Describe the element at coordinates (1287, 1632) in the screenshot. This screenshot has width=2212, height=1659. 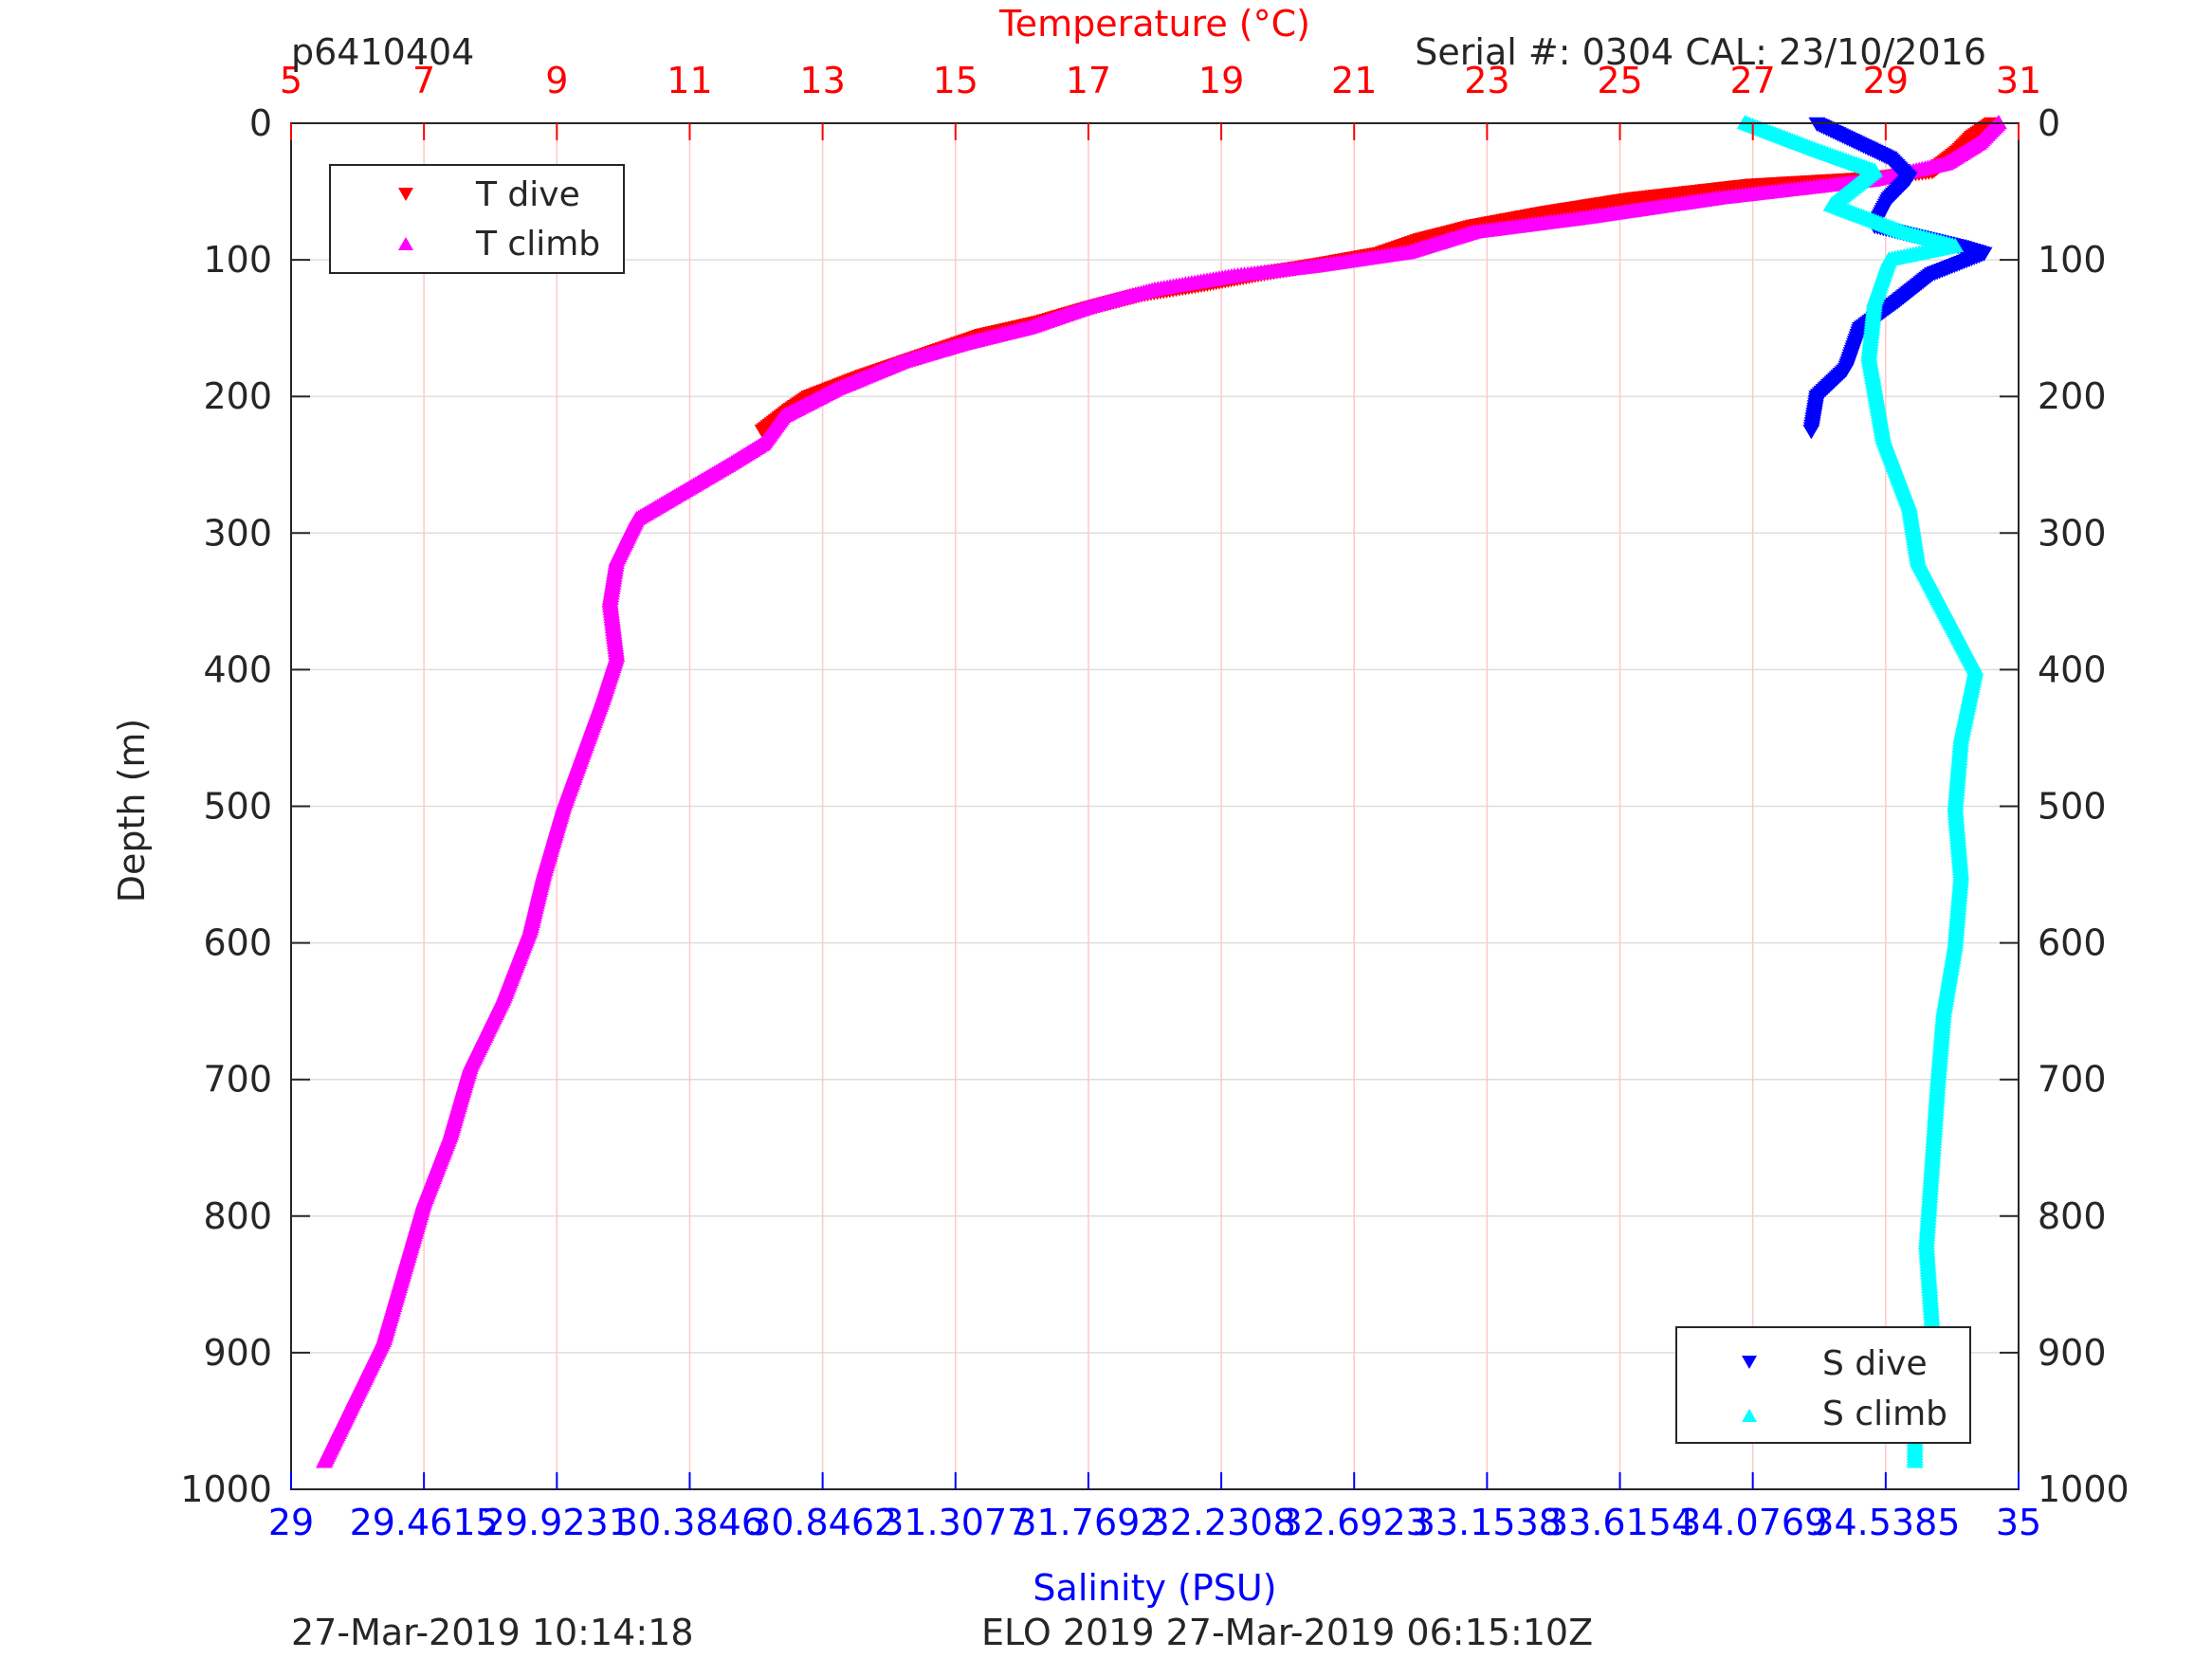
I see `footer-deployment: ELO 2019 27-Mar-2019 06:15:10Z` at that location.